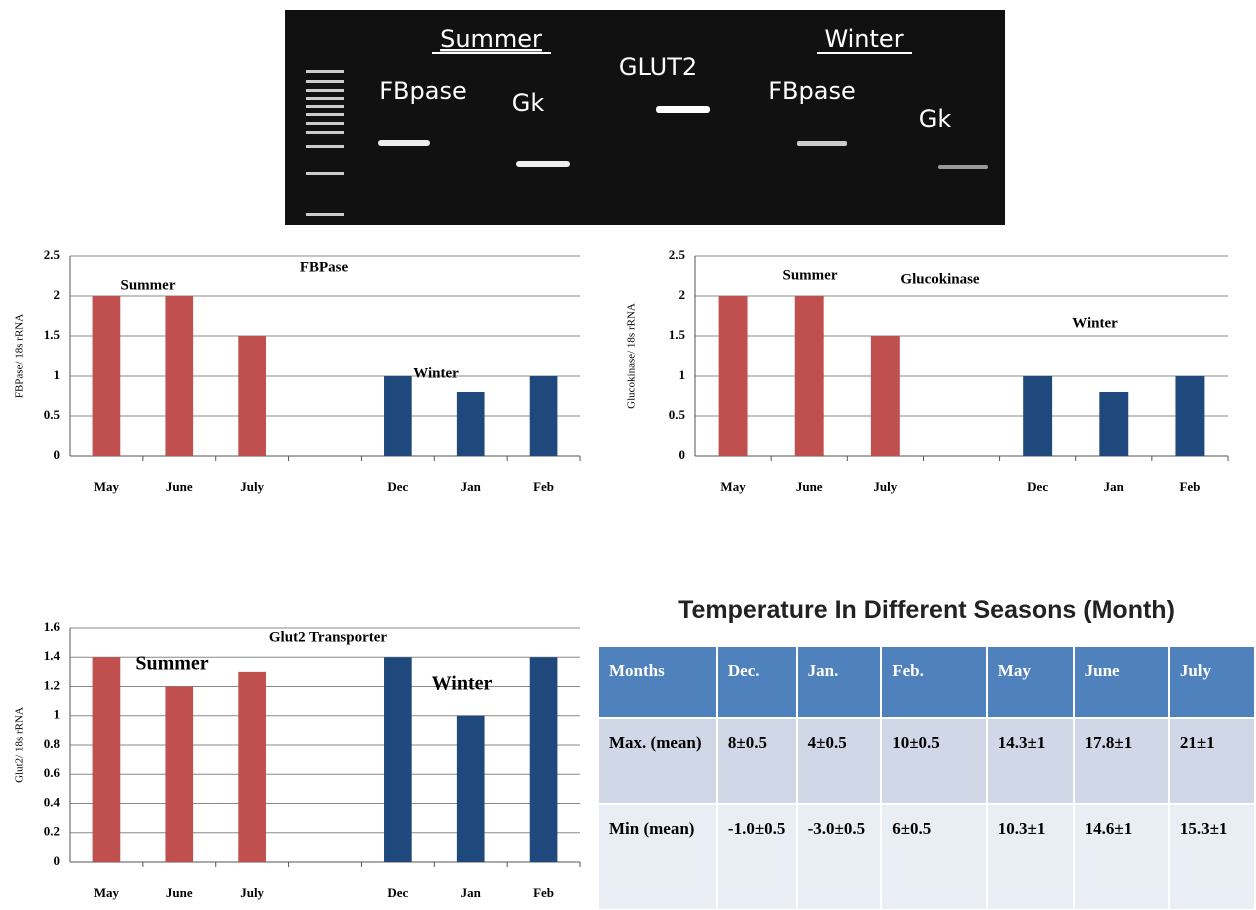 The width and height of the screenshot is (1256, 910). I want to click on gel-ladder, so click(325, 143).